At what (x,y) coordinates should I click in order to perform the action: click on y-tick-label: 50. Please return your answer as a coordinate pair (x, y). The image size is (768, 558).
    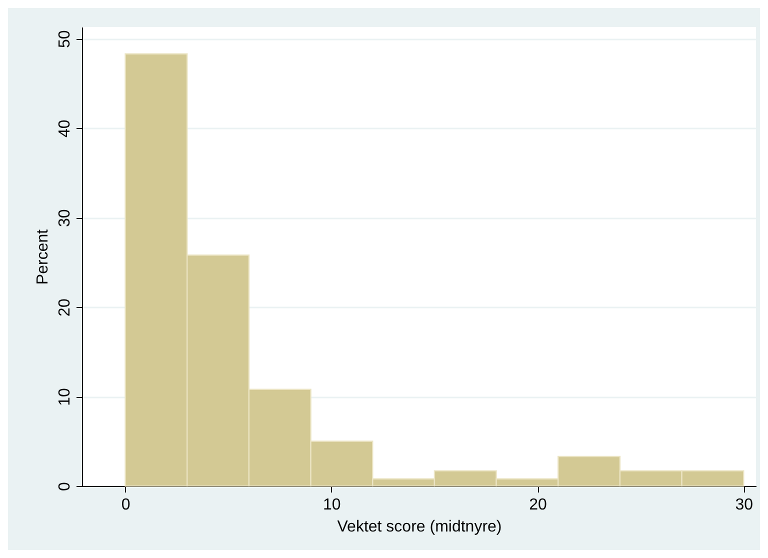
    Looking at the image, I should click on (65, 39).